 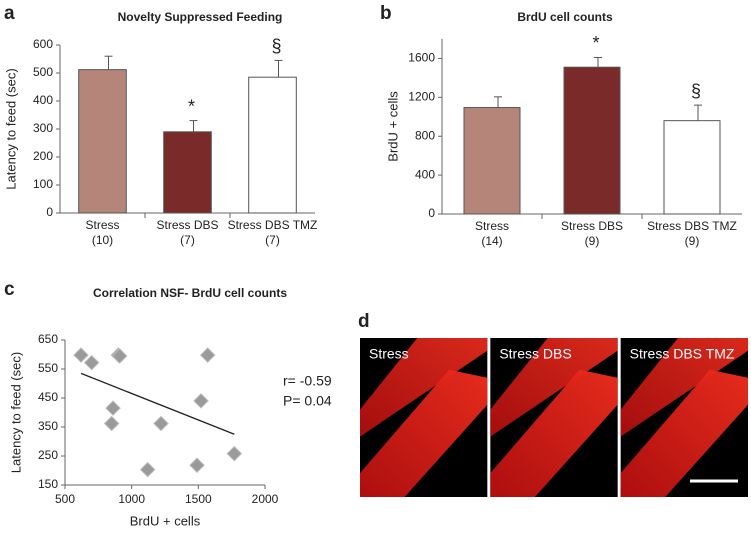 What do you see at coordinates (389, 354) in the screenshot?
I see `image-label: Stress` at bounding box center [389, 354].